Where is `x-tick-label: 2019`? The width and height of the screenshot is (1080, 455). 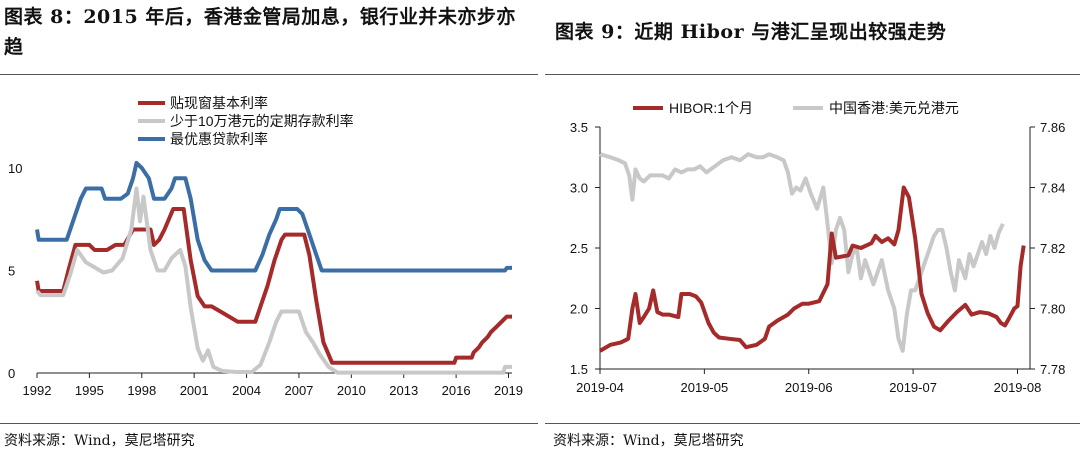 x-tick-label: 2019 is located at coordinates (508, 390).